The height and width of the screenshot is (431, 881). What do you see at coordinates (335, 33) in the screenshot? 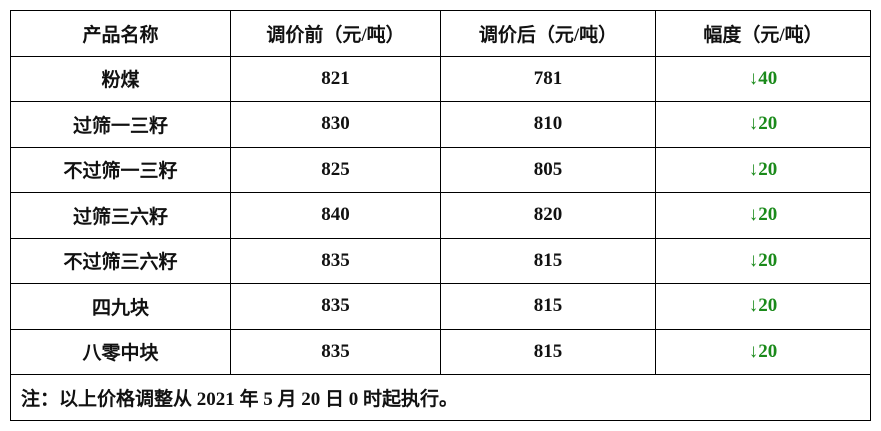
I see `header-cell: 调价前（元/吨）` at bounding box center [335, 33].